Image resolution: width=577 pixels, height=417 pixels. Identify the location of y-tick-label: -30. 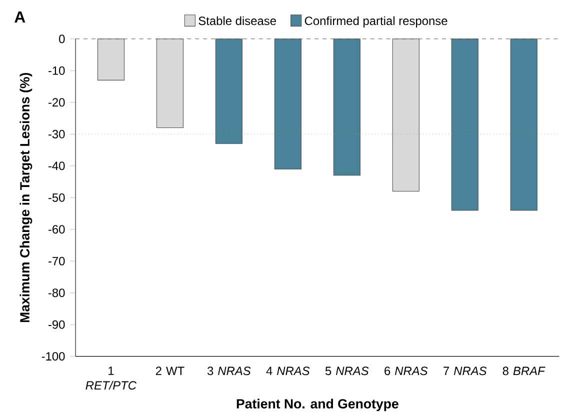
(56, 134).